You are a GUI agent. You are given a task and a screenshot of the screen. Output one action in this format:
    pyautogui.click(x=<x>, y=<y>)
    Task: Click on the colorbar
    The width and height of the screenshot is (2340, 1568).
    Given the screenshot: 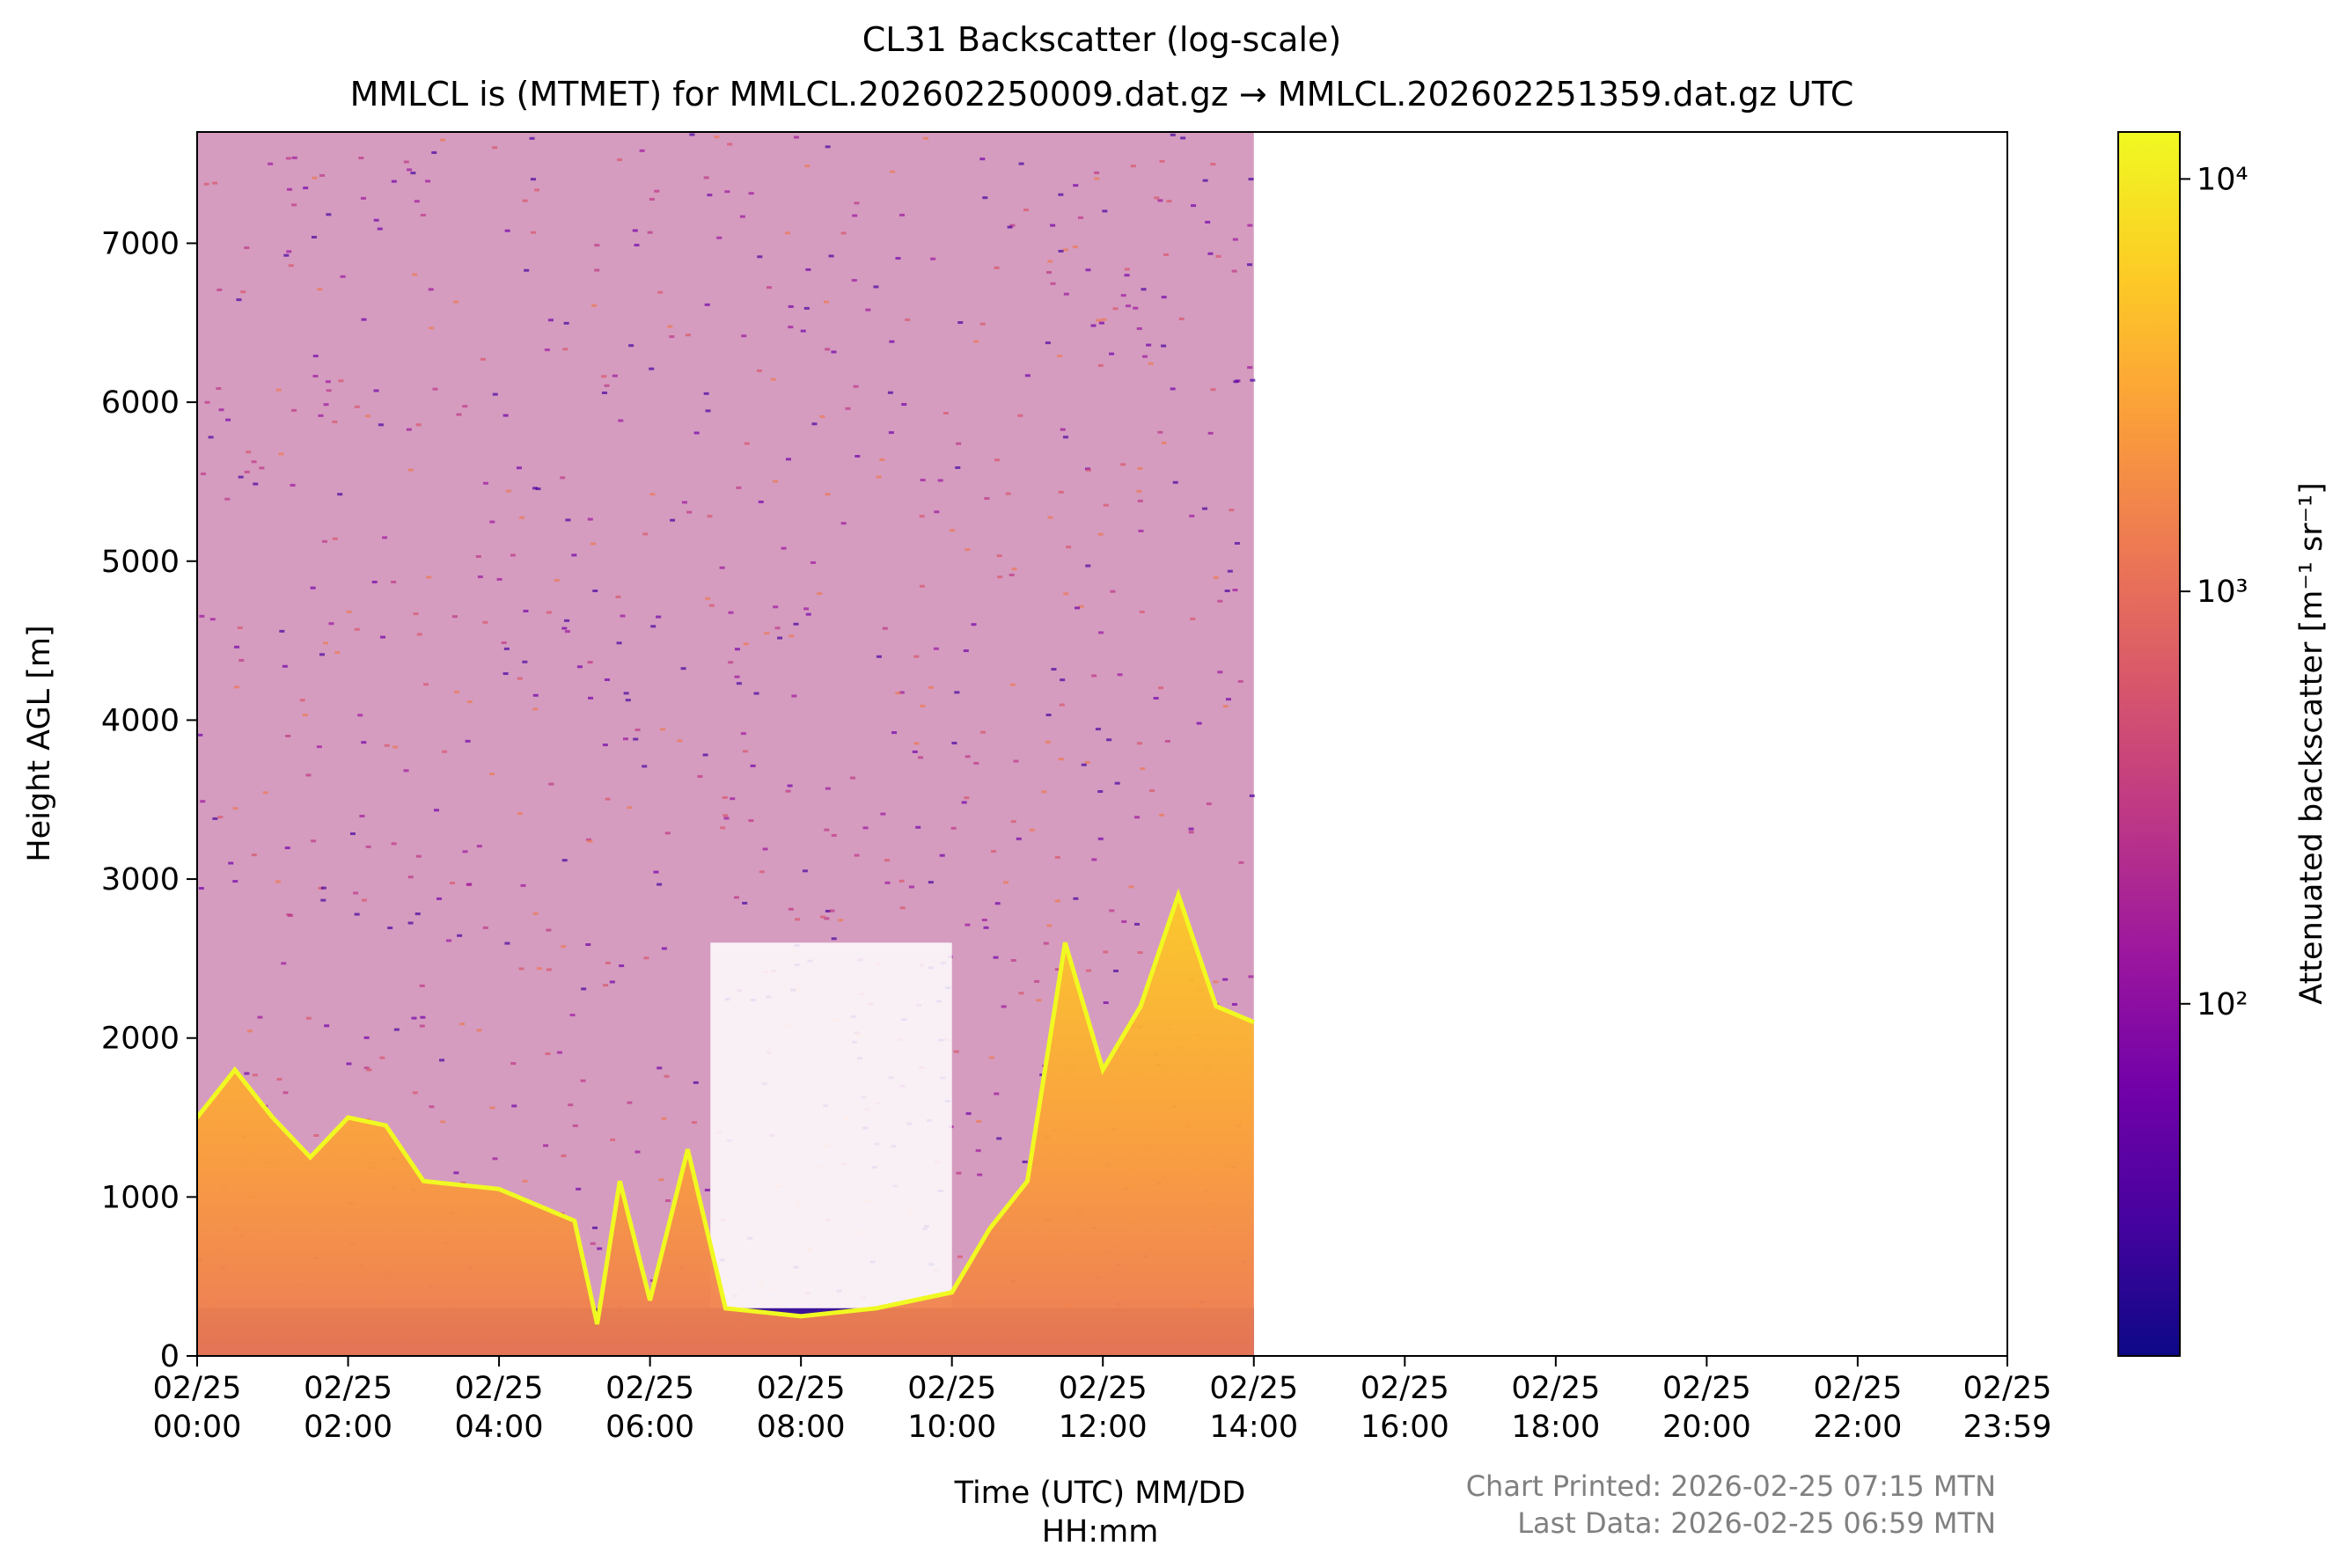 What is the action you would take?
    pyautogui.click(x=2149, y=744)
    